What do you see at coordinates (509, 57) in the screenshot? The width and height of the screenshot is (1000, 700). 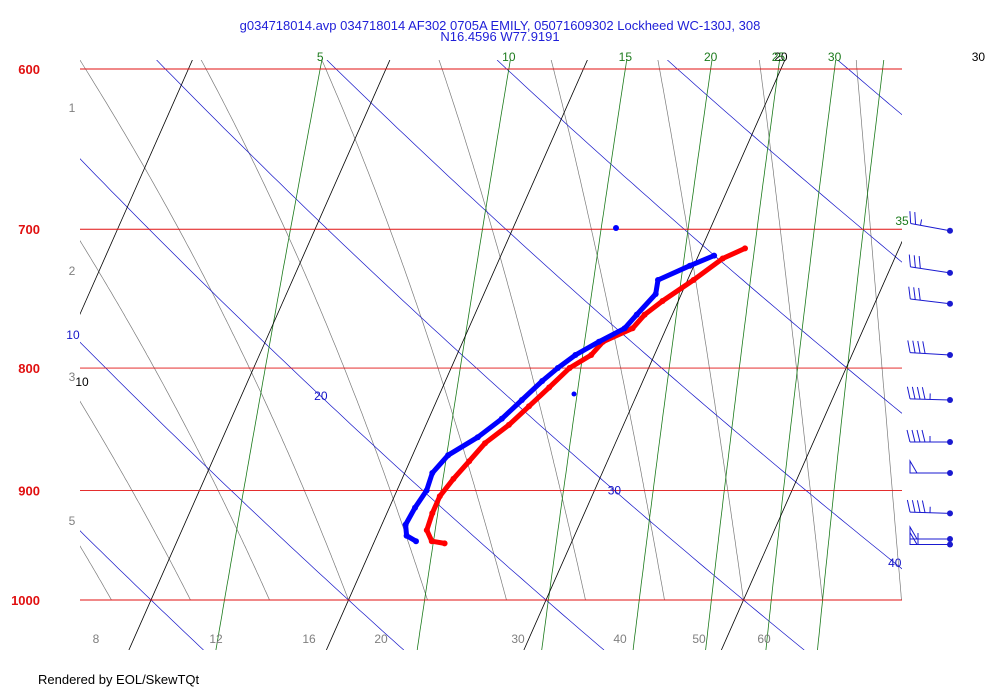 I see `mixing-ratio-label: 10` at bounding box center [509, 57].